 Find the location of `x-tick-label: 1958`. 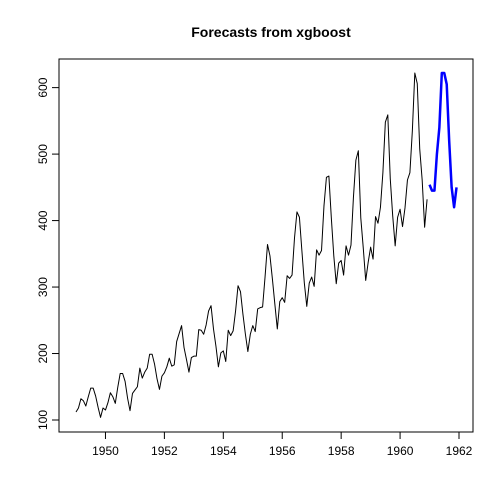

x-tick-label: 1958 is located at coordinates (341, 451).